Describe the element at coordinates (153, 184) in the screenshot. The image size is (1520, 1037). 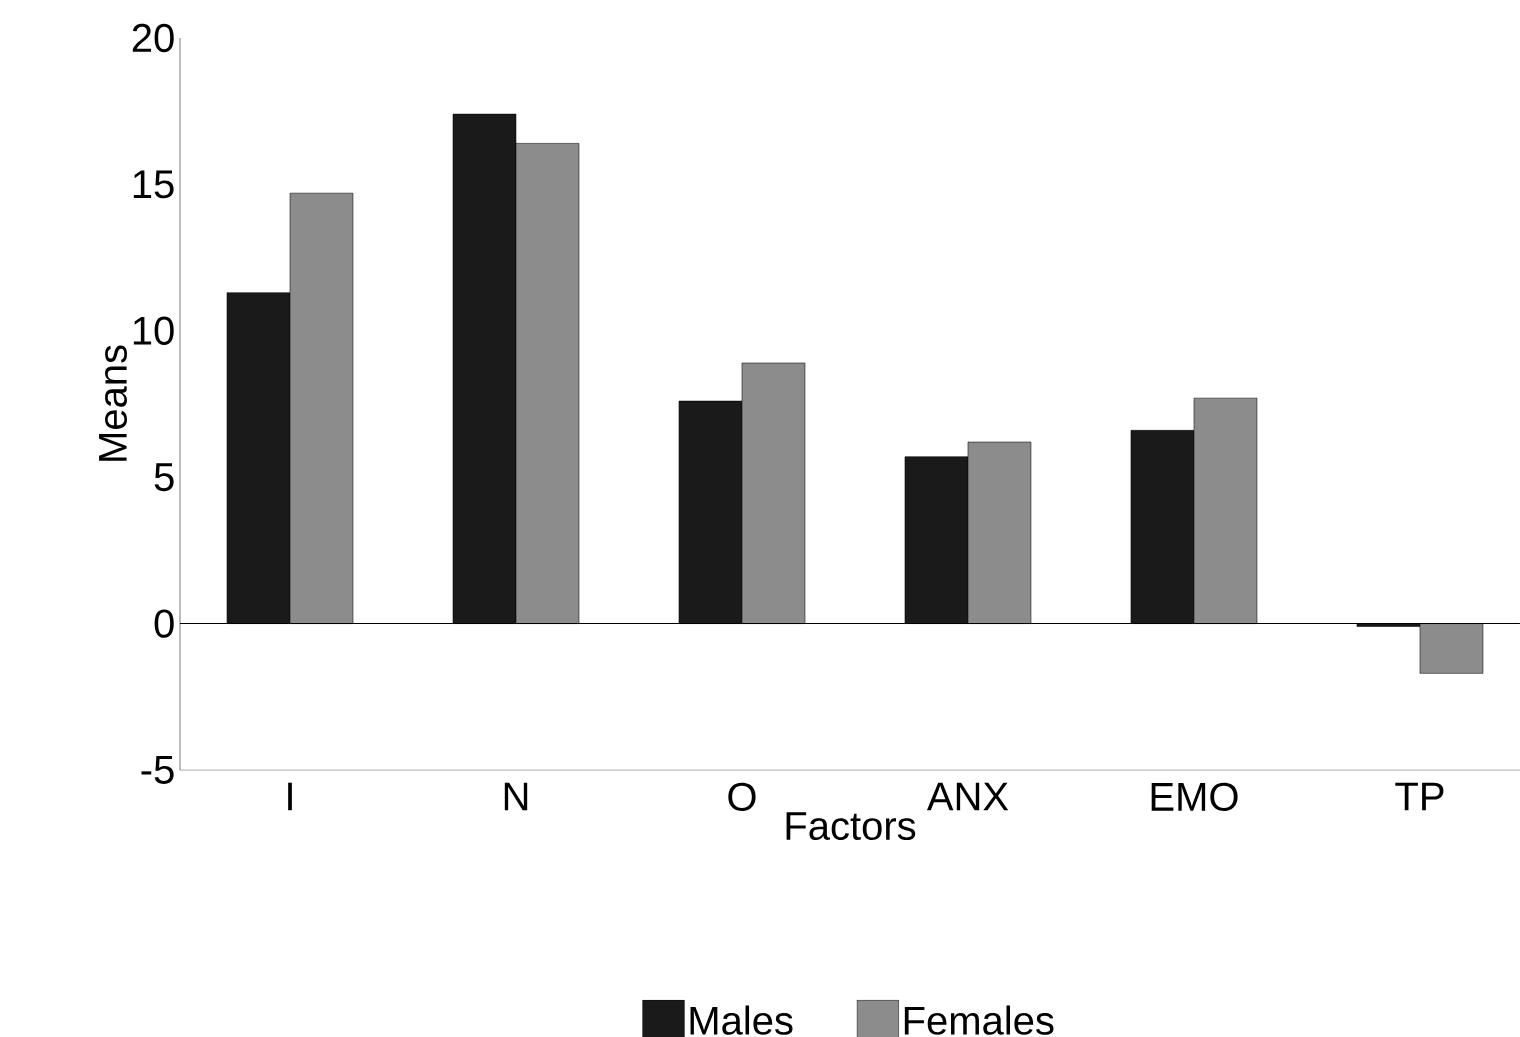
I see `y-tick-label: 15` at that location.